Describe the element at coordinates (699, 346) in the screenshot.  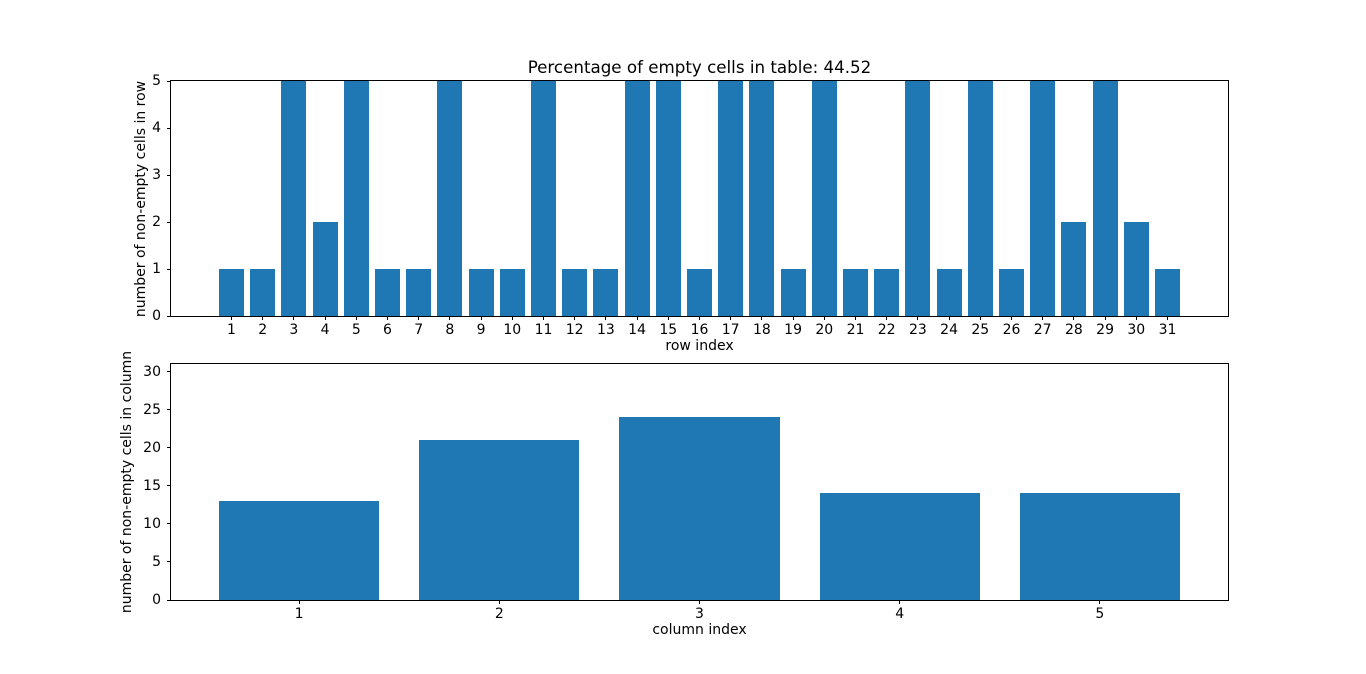
I see `x-axis-label: row index` at that location.